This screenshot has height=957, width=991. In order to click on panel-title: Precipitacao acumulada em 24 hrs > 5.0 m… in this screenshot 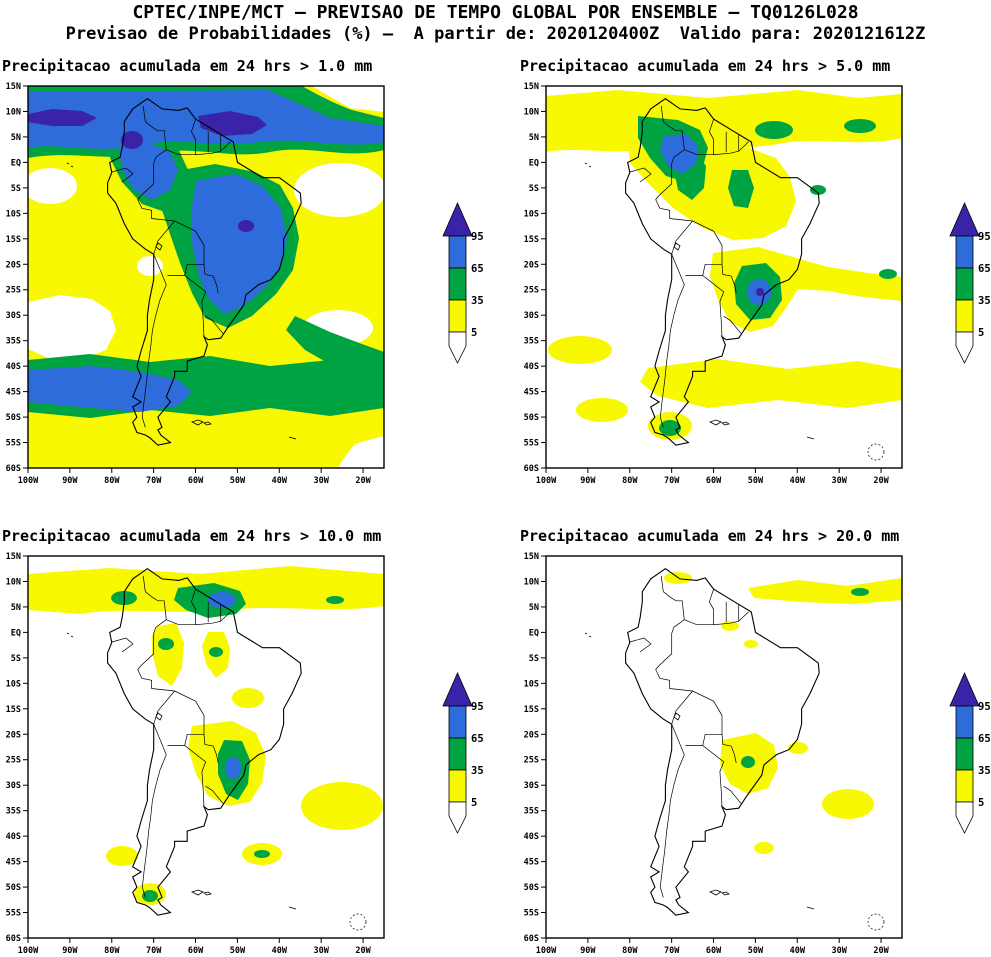, I will do `click(705, 66)`.